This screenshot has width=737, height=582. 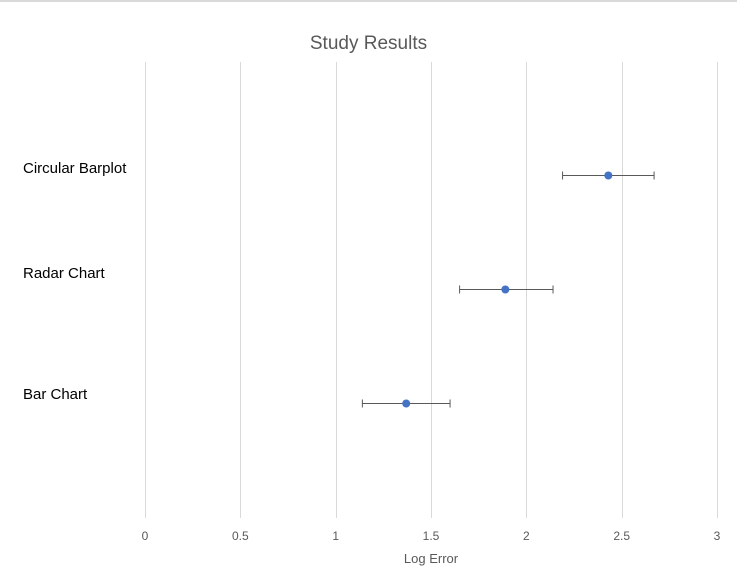 What do you see at coordinates (335, 536) in the screenshot?
I see `x-tick-label: 1` at bounding box center [335, 536].